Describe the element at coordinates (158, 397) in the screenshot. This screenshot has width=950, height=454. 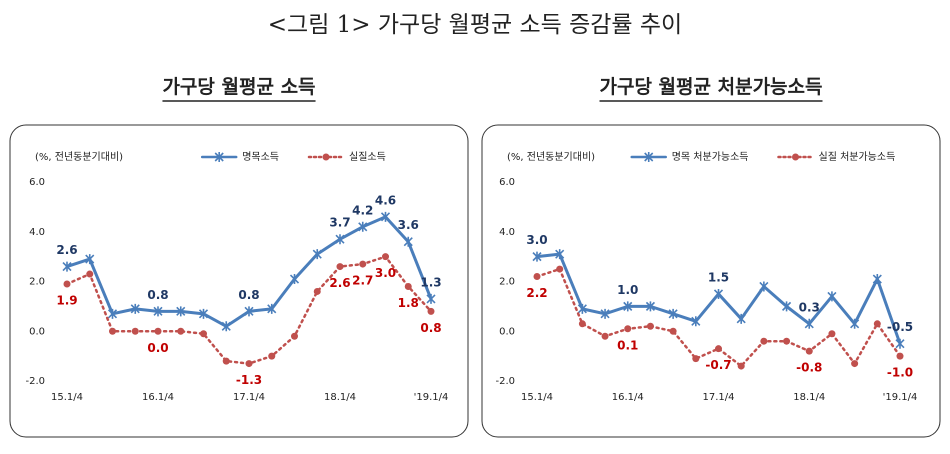
I see `x-tick-label: 16.1/4` at that location.